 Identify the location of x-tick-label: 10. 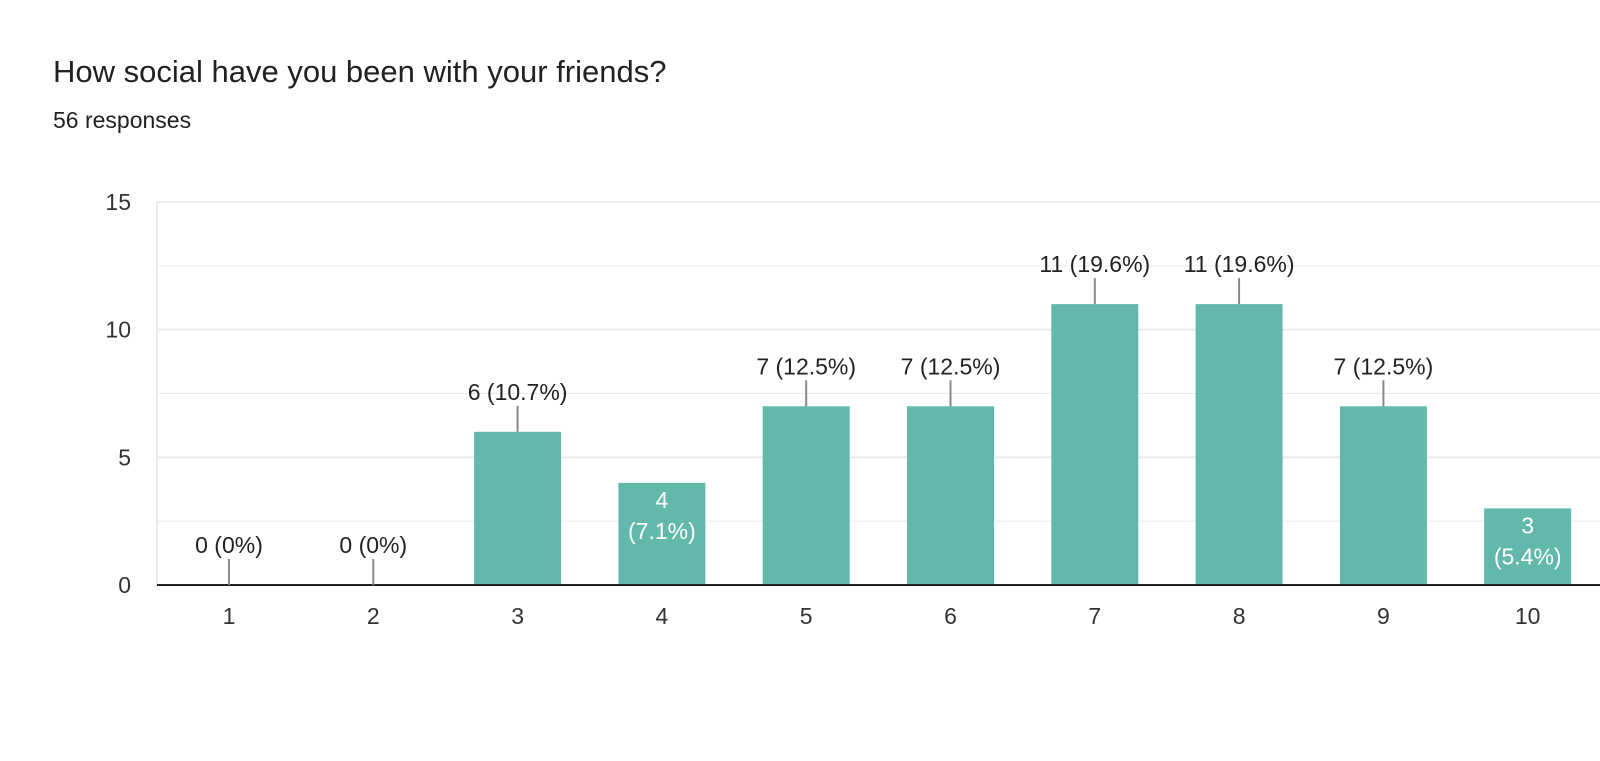
(1528, 616).